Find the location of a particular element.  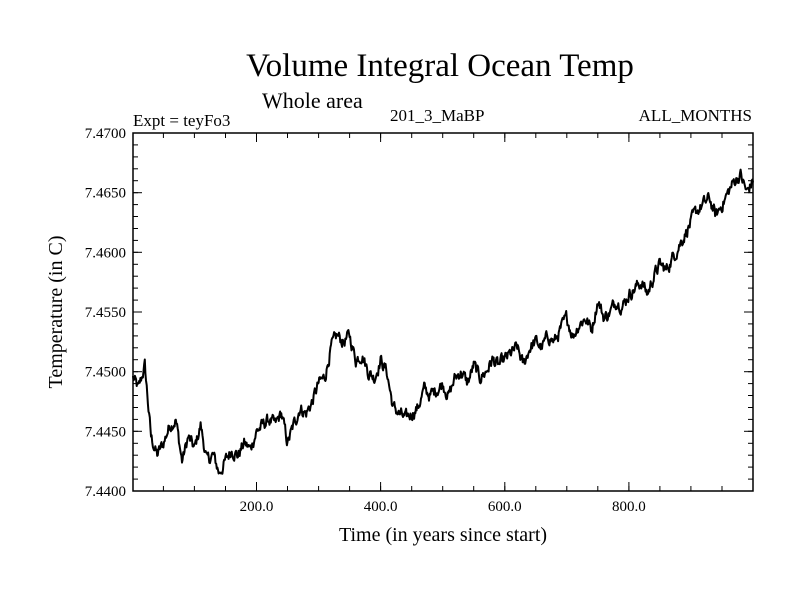

y-tick-label: 7.4600 is located at coordinates (105, 253).